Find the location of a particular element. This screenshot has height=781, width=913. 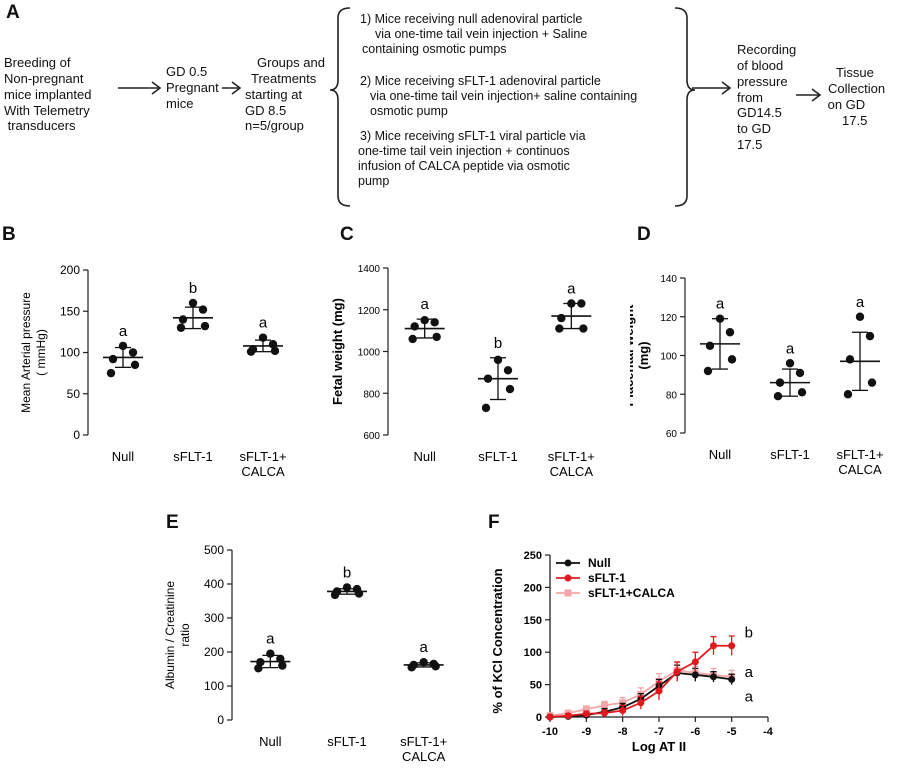

x-tick-label: -7 is located at coordinates (659, 732).